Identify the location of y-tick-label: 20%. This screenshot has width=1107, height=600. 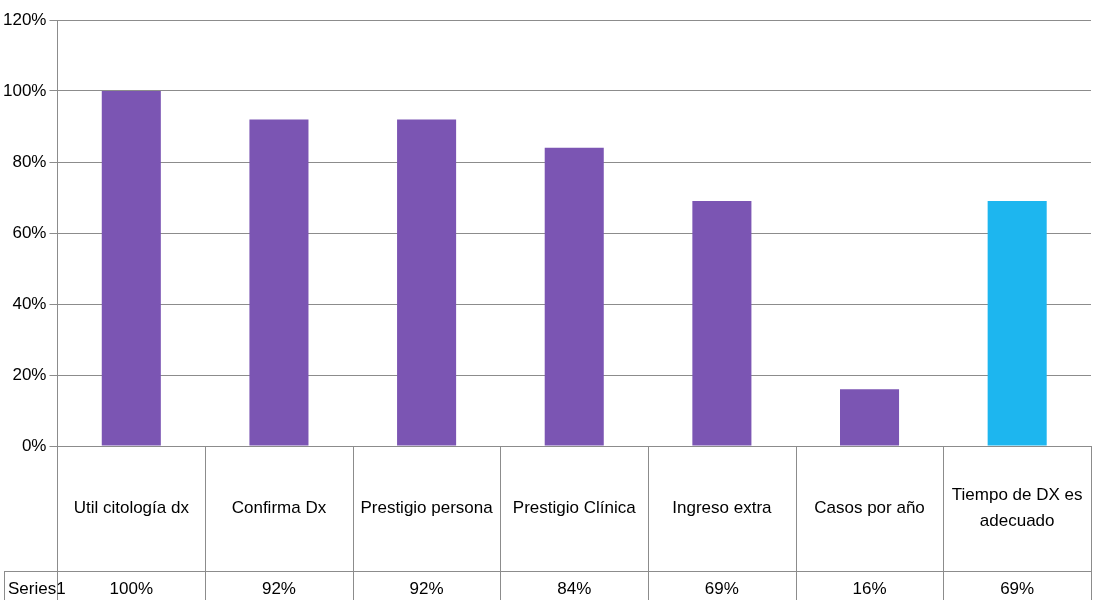
(29, 374).